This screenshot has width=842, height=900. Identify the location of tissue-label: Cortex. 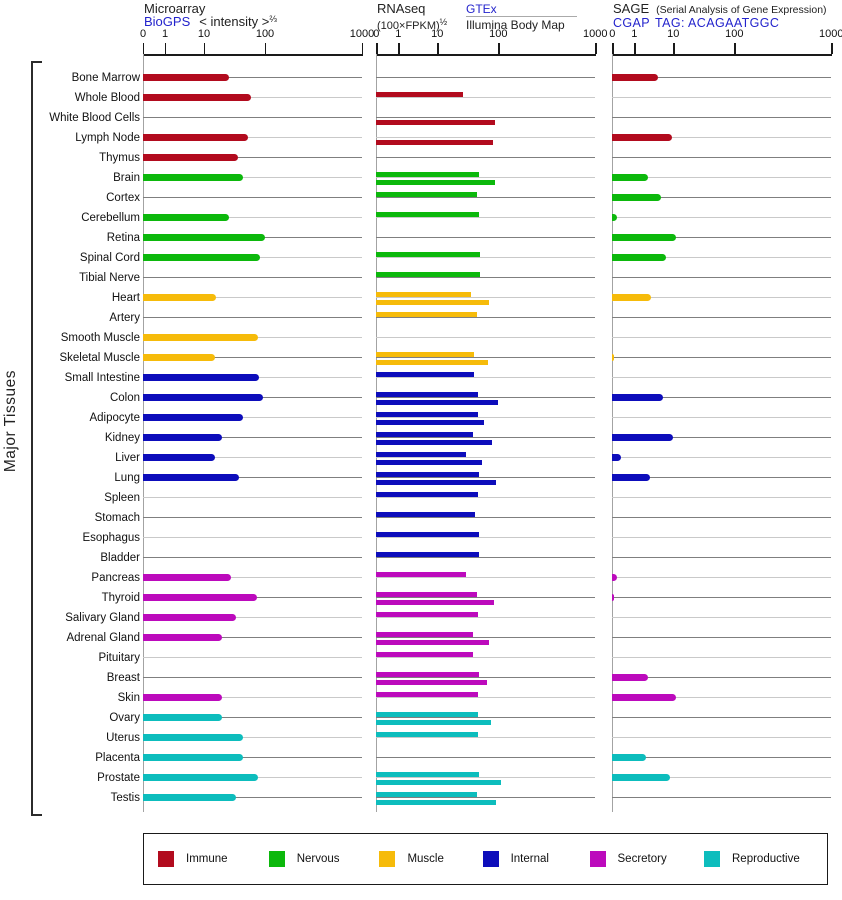
(123, 198).